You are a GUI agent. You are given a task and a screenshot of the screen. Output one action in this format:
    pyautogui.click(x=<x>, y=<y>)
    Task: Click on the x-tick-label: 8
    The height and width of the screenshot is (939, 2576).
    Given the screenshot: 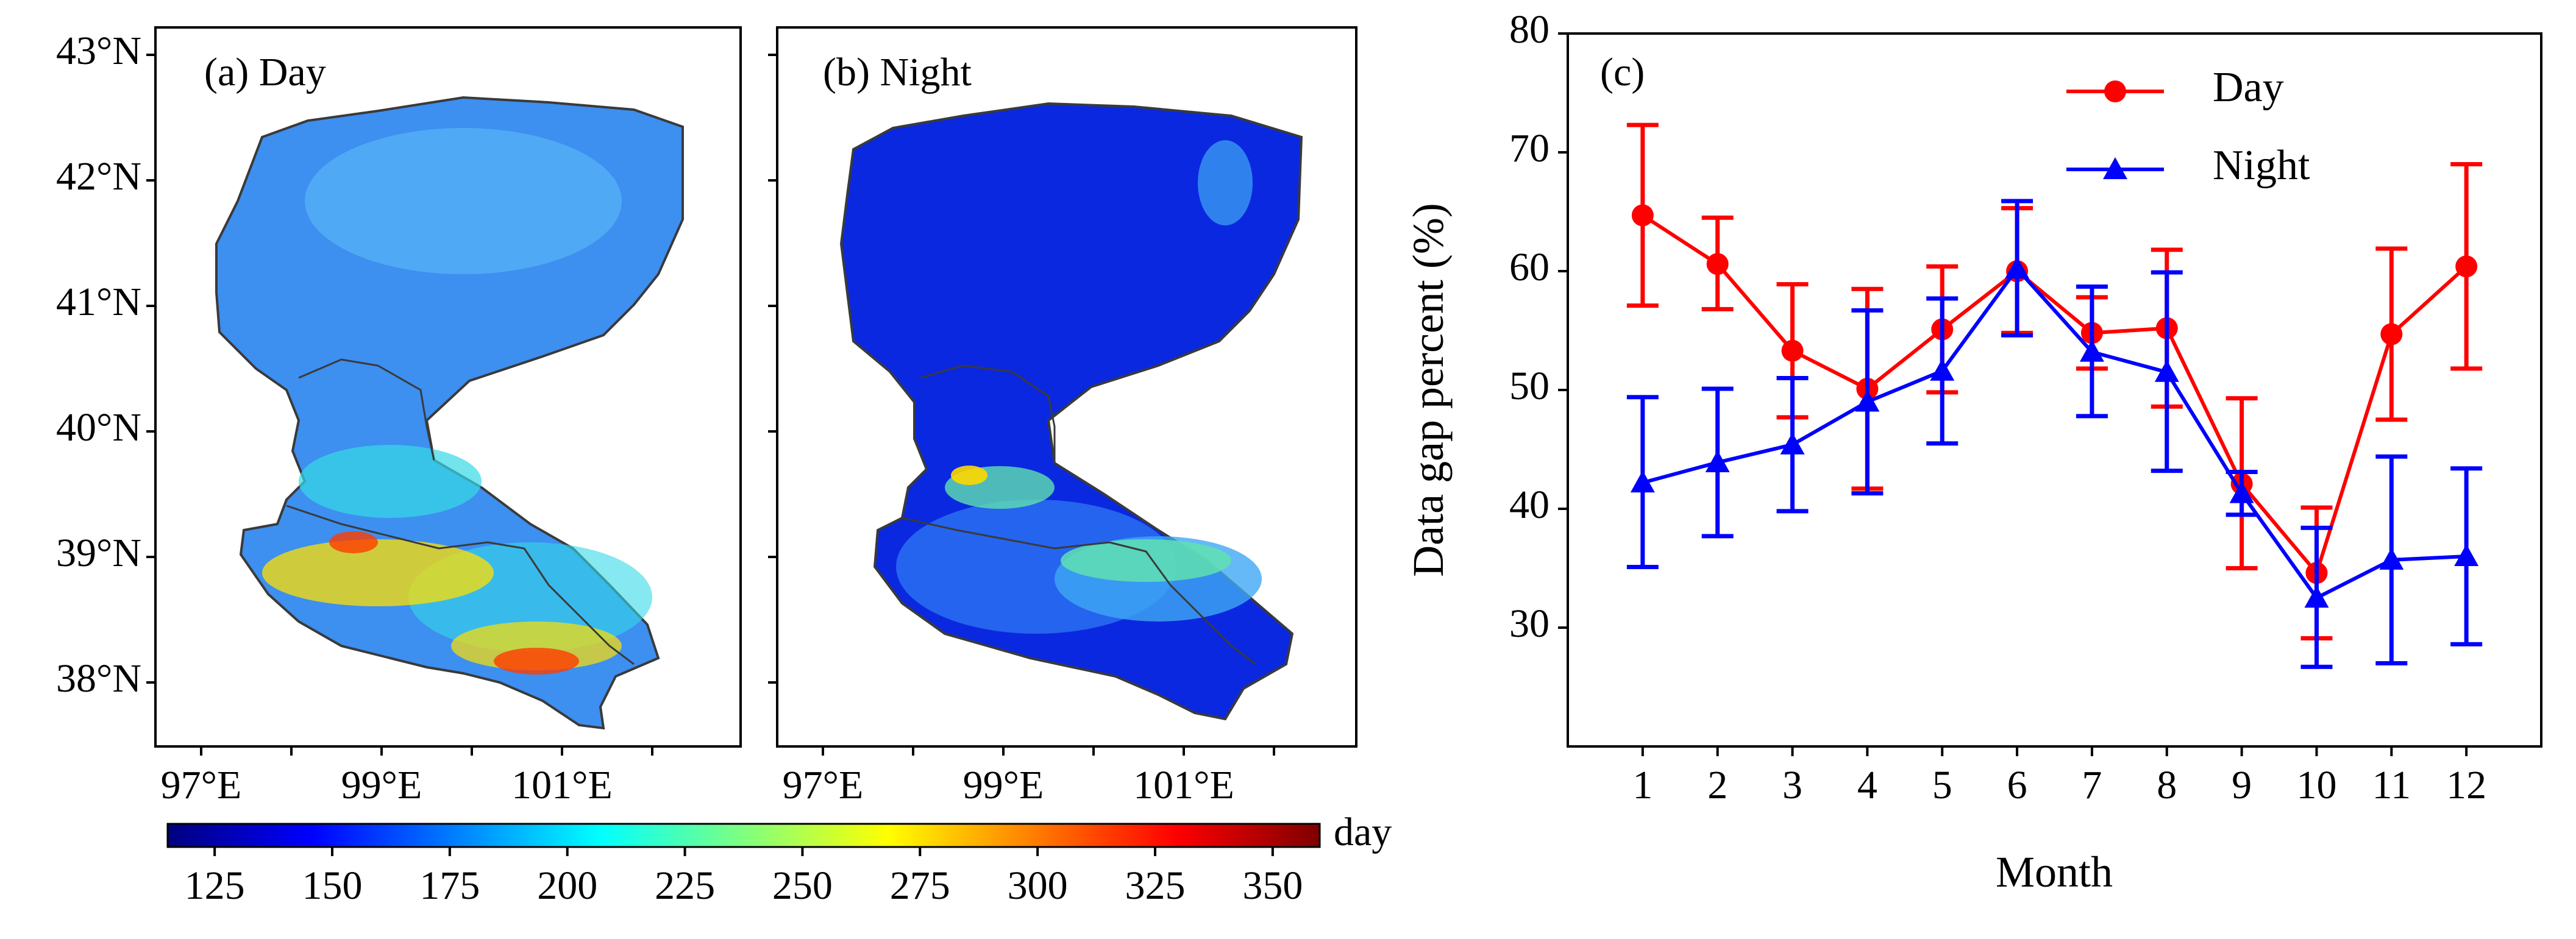 What is the action you would take?
    pyautogui.click(x=2167, y=785)
    